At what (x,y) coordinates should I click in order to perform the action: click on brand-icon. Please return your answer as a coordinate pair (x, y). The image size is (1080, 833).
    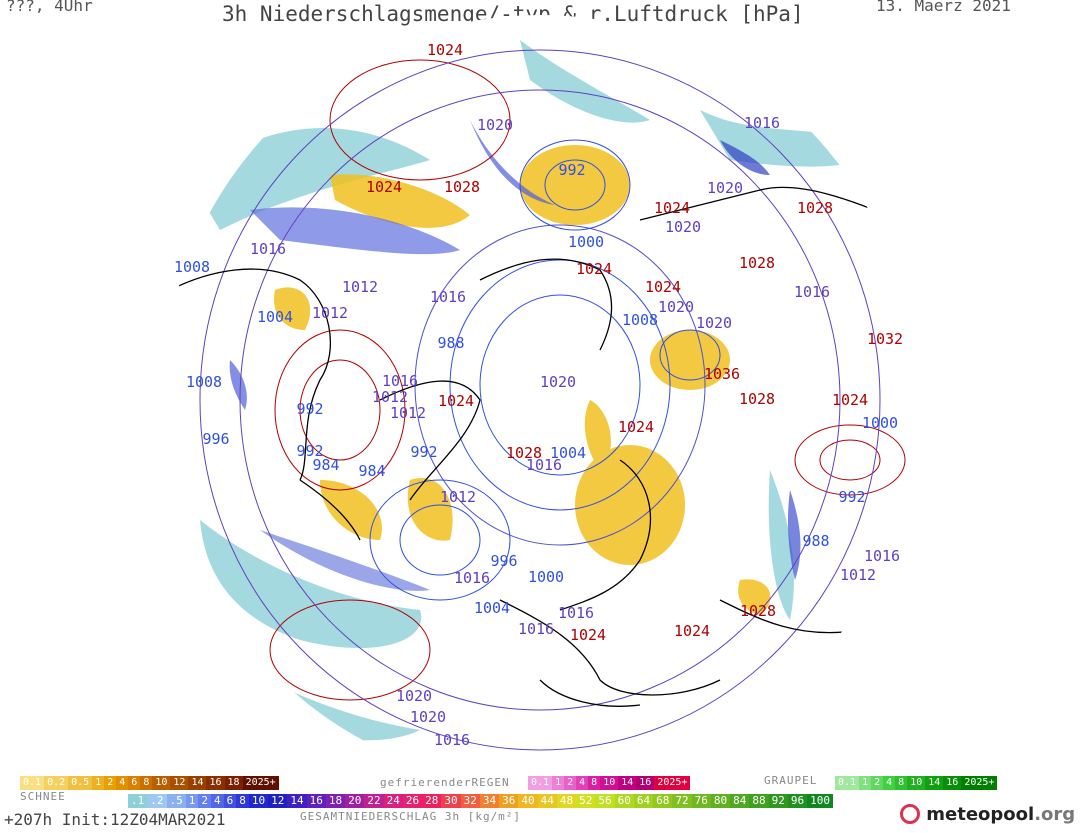
    Looking at the image, I should click on (910, 814).